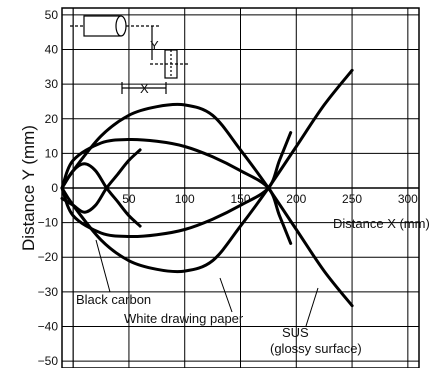  Describe the element at coordinates (185, 199) in the screenshot. I see `x-tick-label: 100` at that location.